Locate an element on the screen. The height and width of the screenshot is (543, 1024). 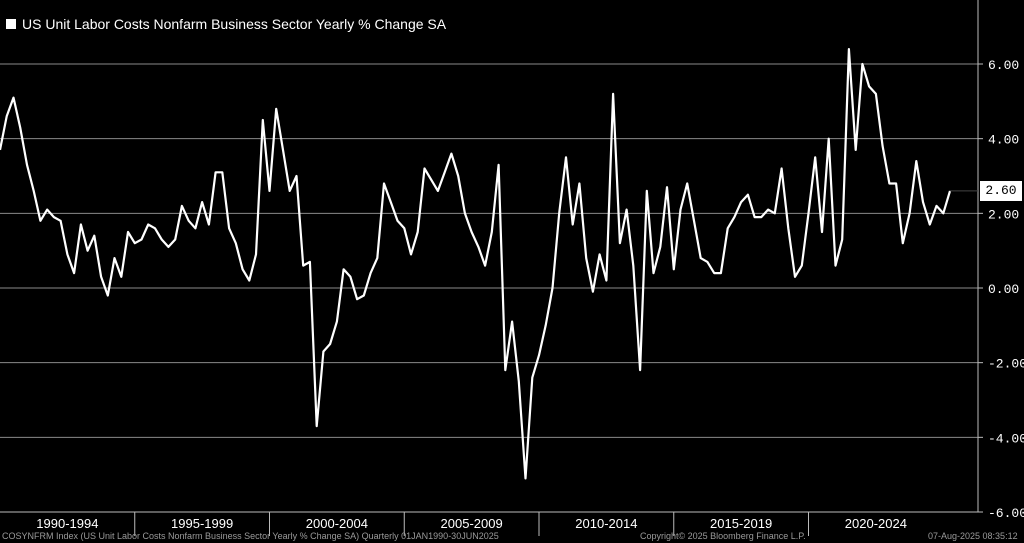
last-value-badge: 2.60 is located at coordinates (1001, 190).